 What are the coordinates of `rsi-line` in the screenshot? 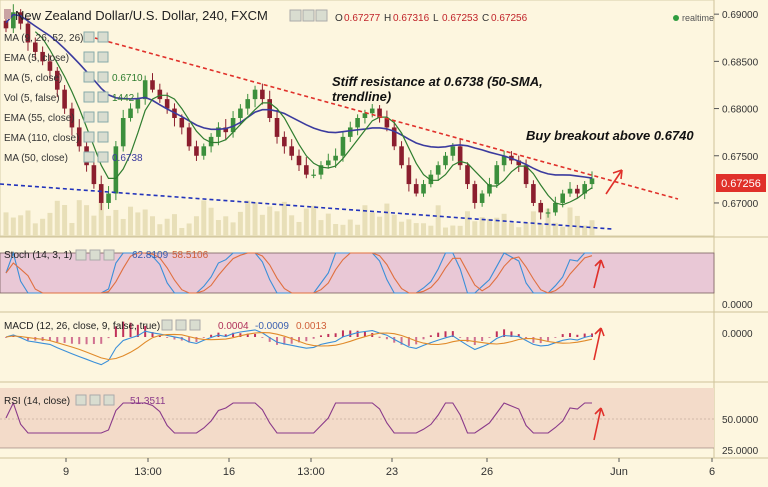 It's located at (298, 417).